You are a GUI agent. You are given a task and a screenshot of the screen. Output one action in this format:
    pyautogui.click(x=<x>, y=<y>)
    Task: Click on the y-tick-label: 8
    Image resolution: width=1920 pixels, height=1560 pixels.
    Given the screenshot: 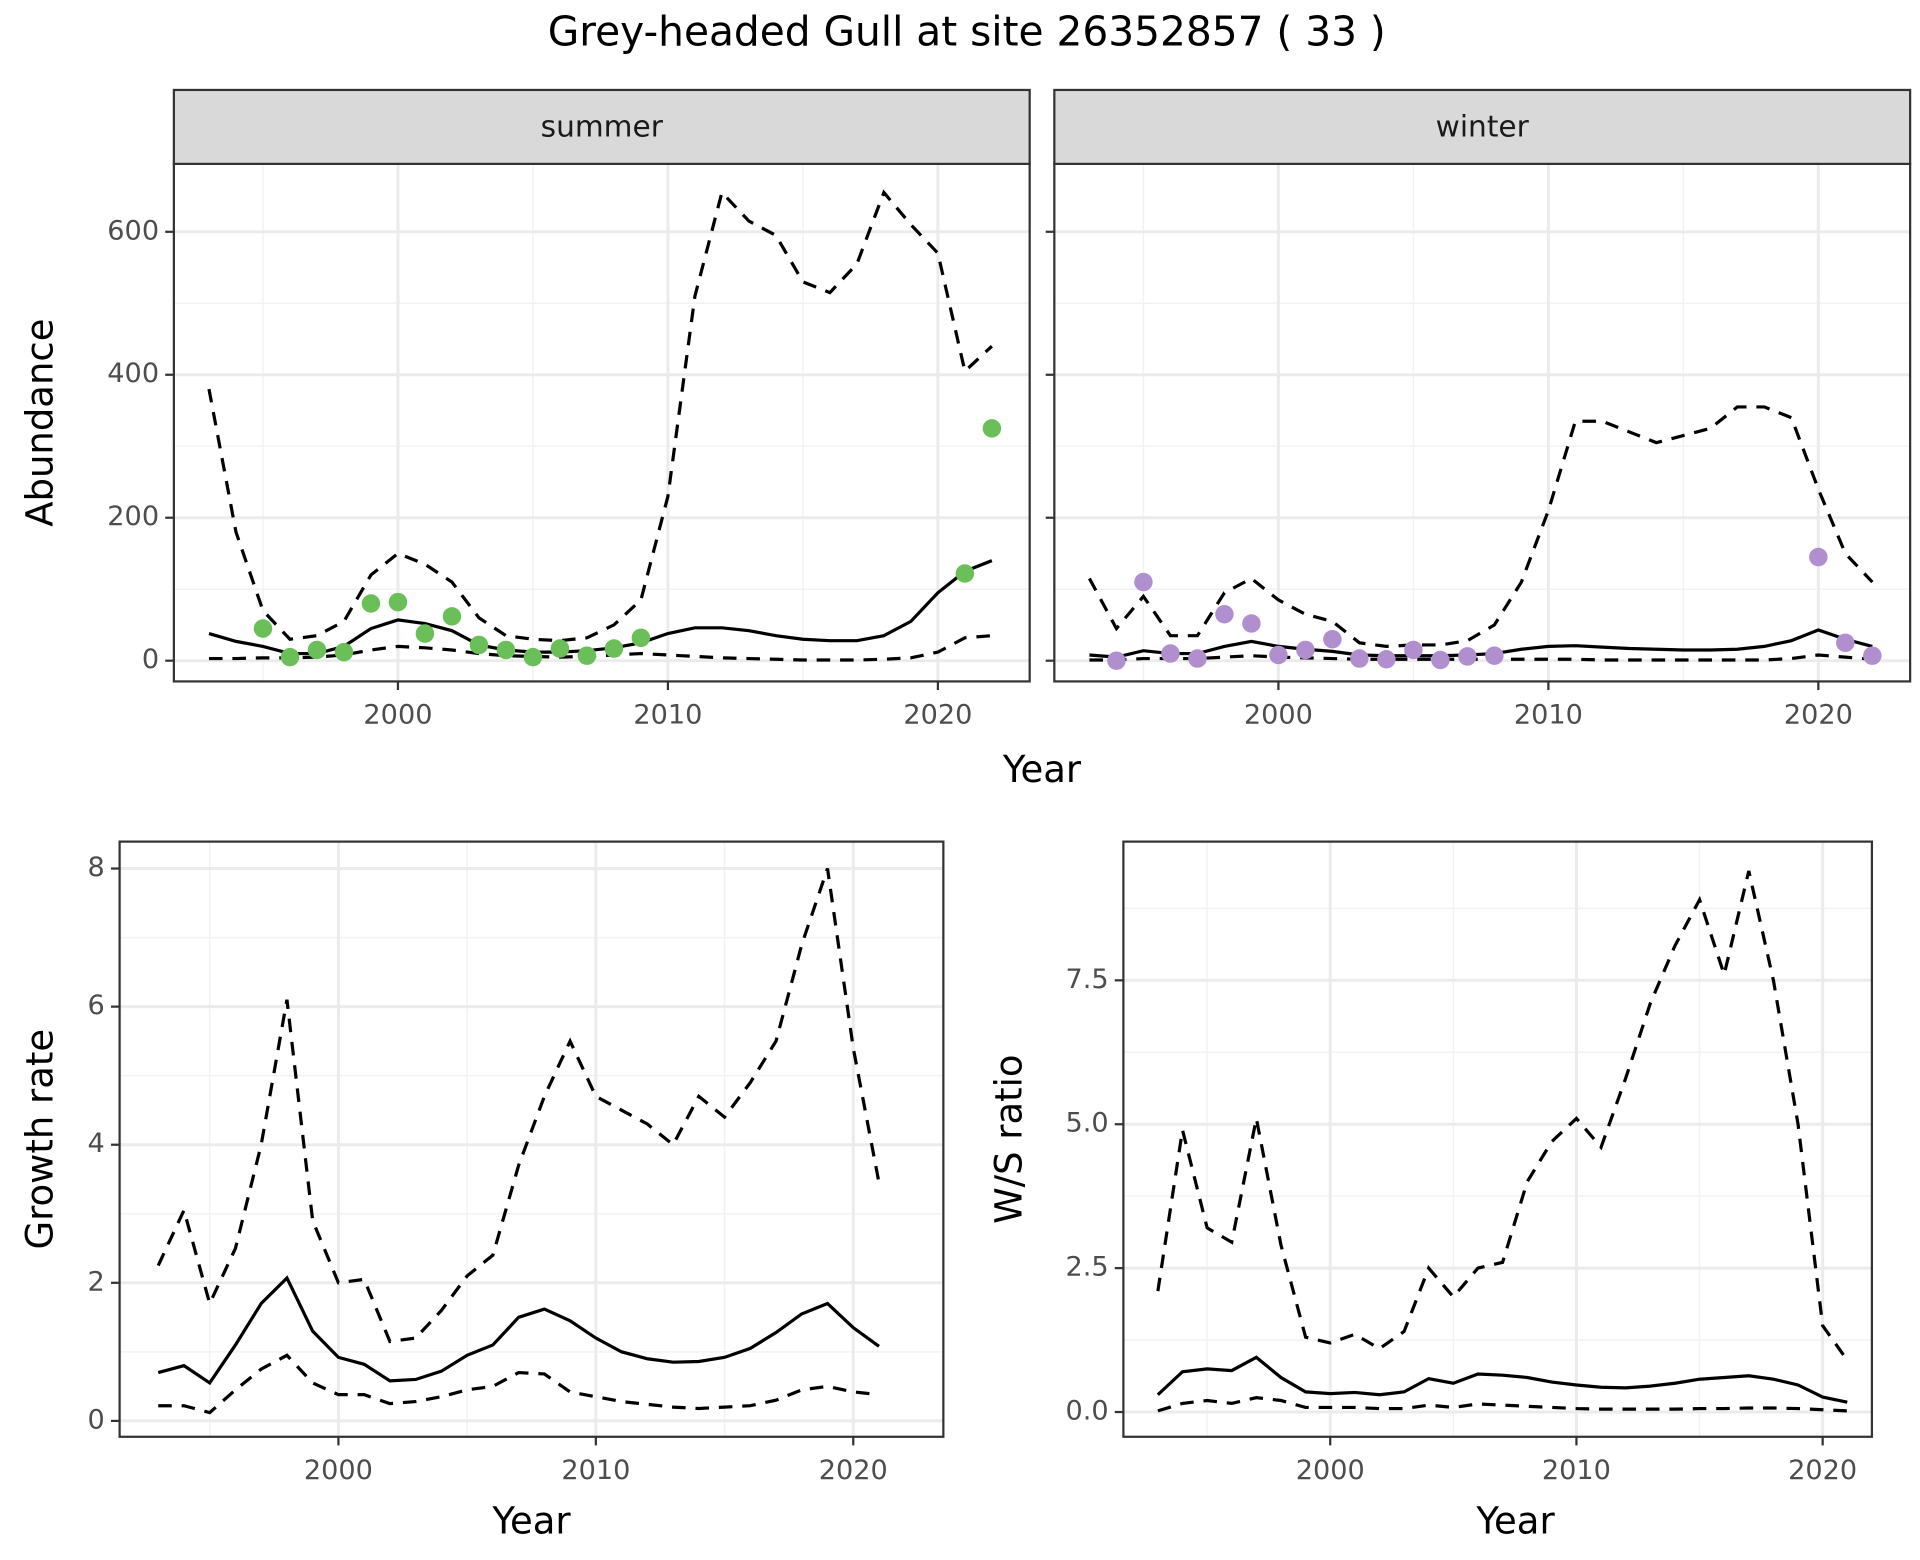 What is the action you would take?
    pyautogui.click(x=96, y=867)
    